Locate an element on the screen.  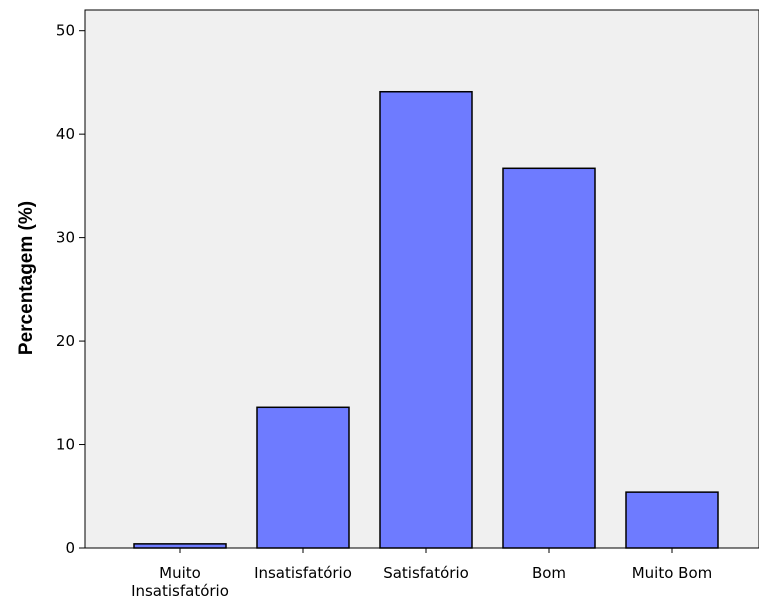
y-tick-label: 40 is located at coordinates (65, 134).